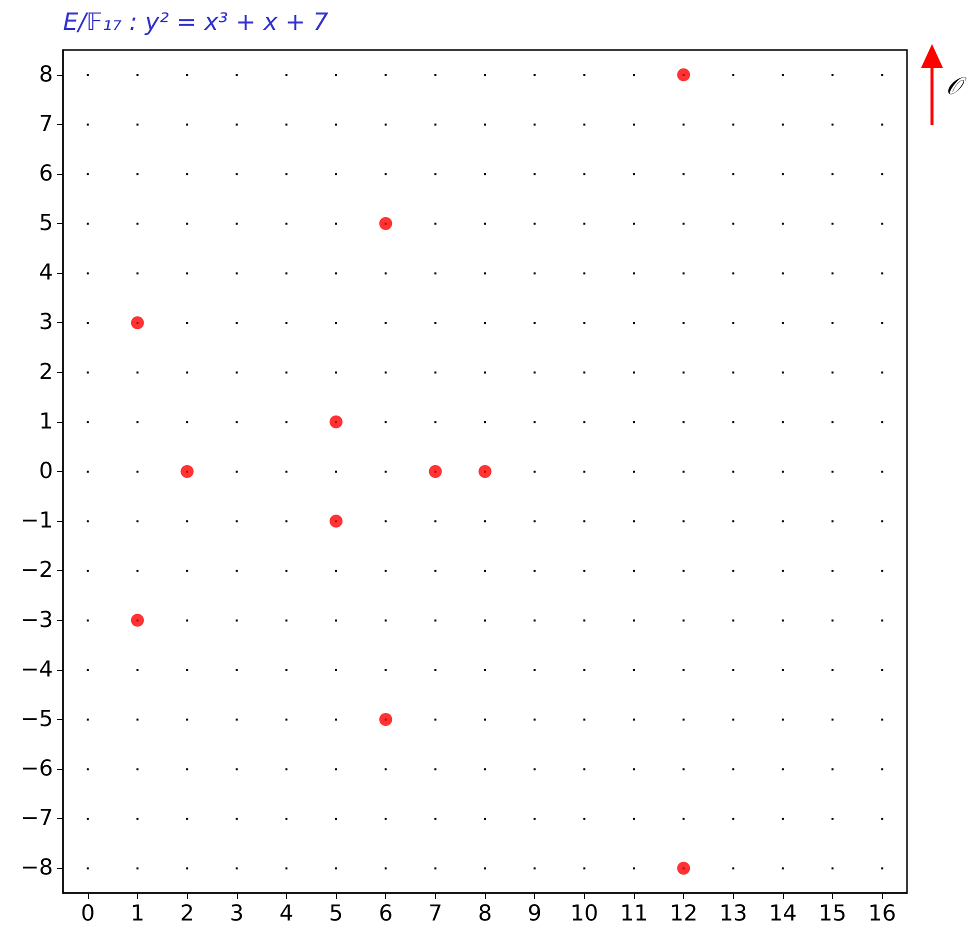 Image resolution: width=972 pixels, height=940 pixels. What do you see at coordinates (36, 769) in the screenshot?
I see `y-tick-label: −6` at bounding box center [36, 769].